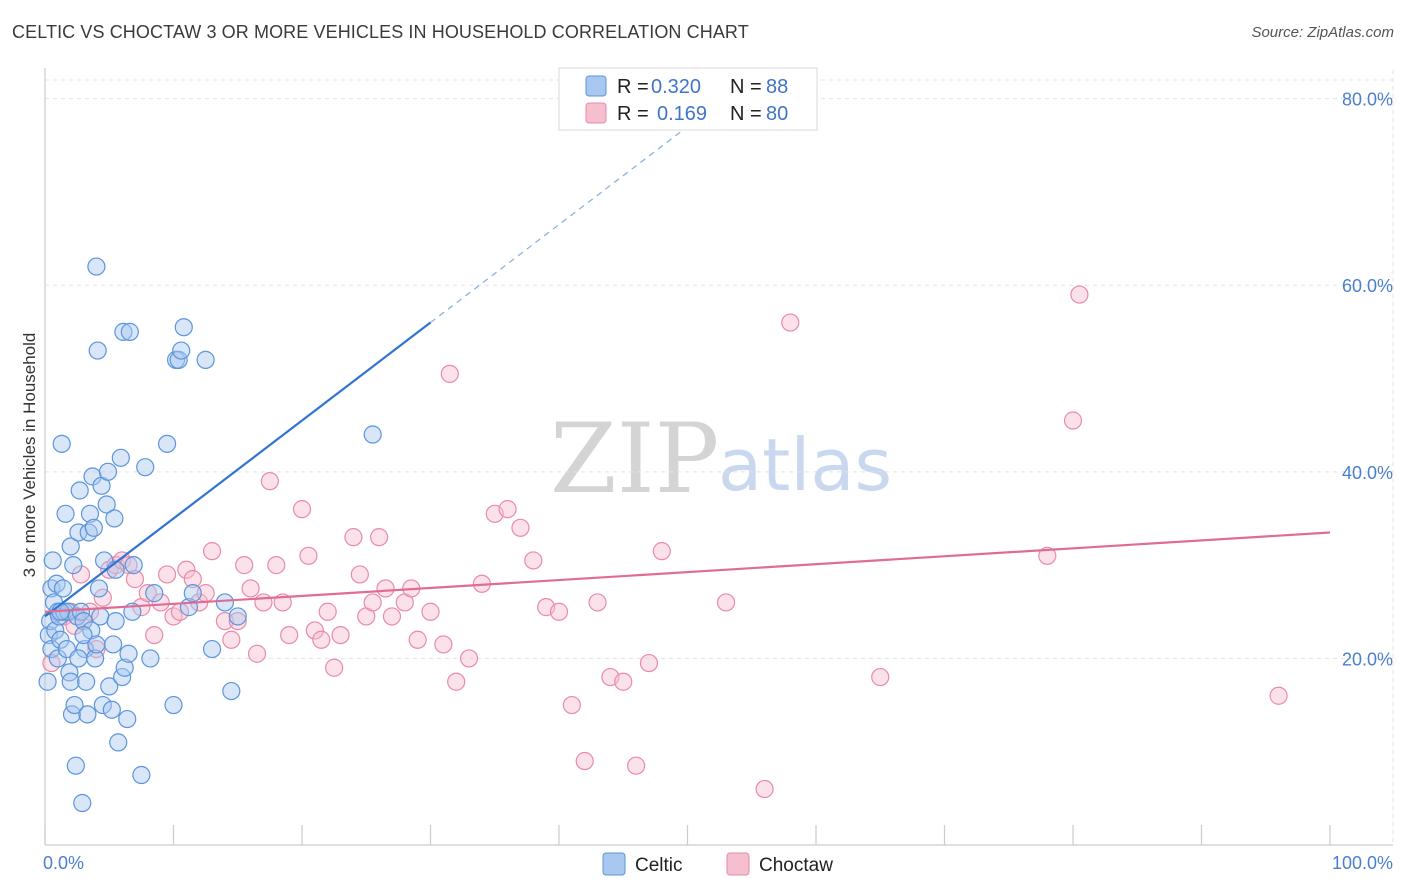 Image resolution: width=1406 pixels, height=892 pixels. I want to click on bottom-legend-celtic-swatch, so click(614, 864).